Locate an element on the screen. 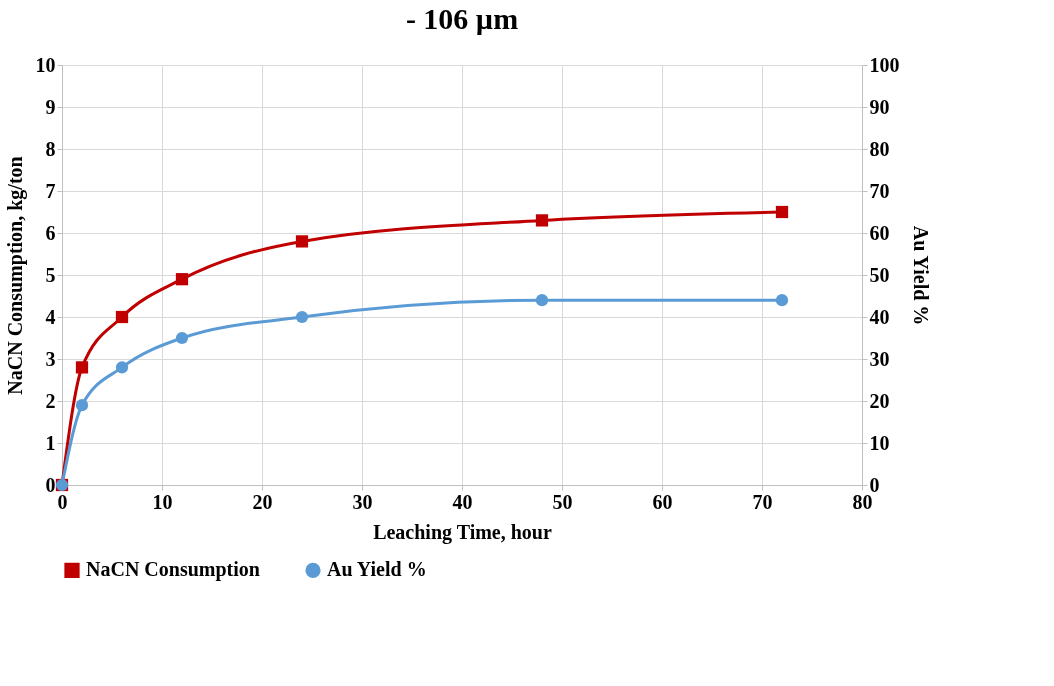 This screenshot has width=1054, height=686. x-tick-label: 10 is located at coordinates (162, 501).